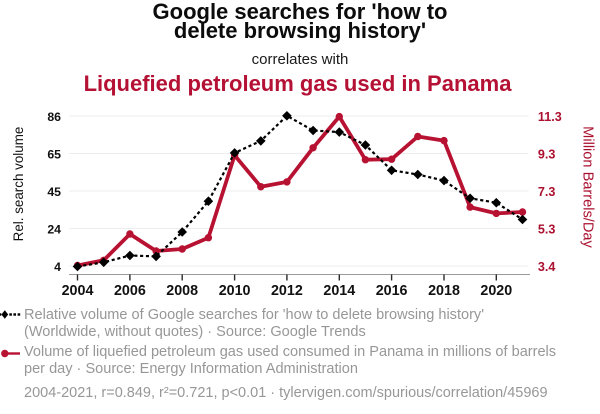  What do you see at coordinates (54, 229) in the screenshot?
I see `svg-text: 24` at bounding box center [54, 229].